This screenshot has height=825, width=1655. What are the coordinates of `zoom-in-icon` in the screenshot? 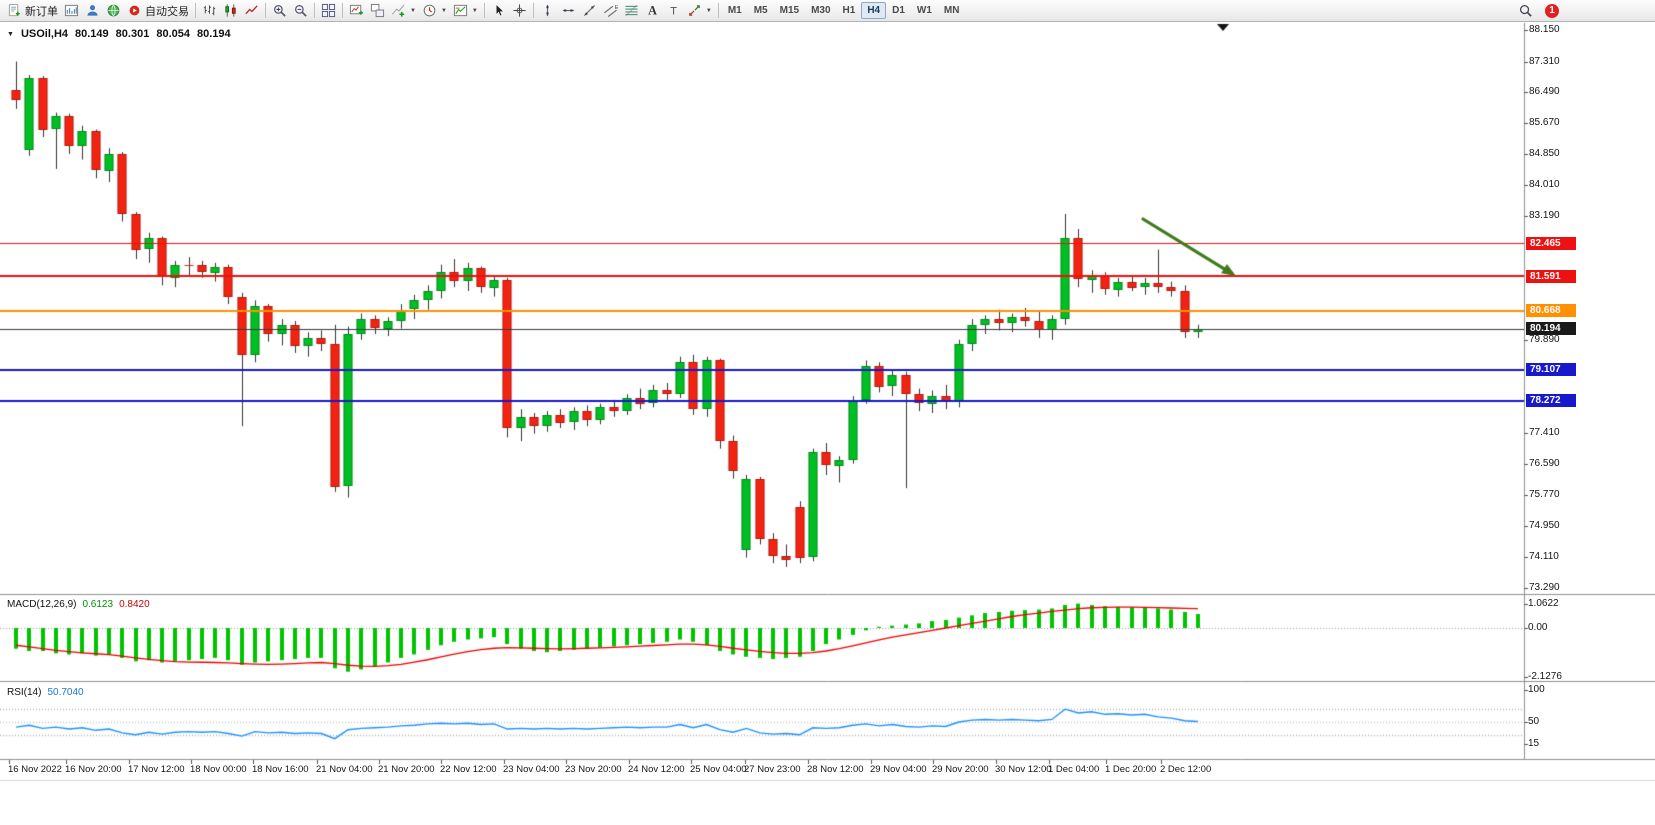 It's located at (280, 11).